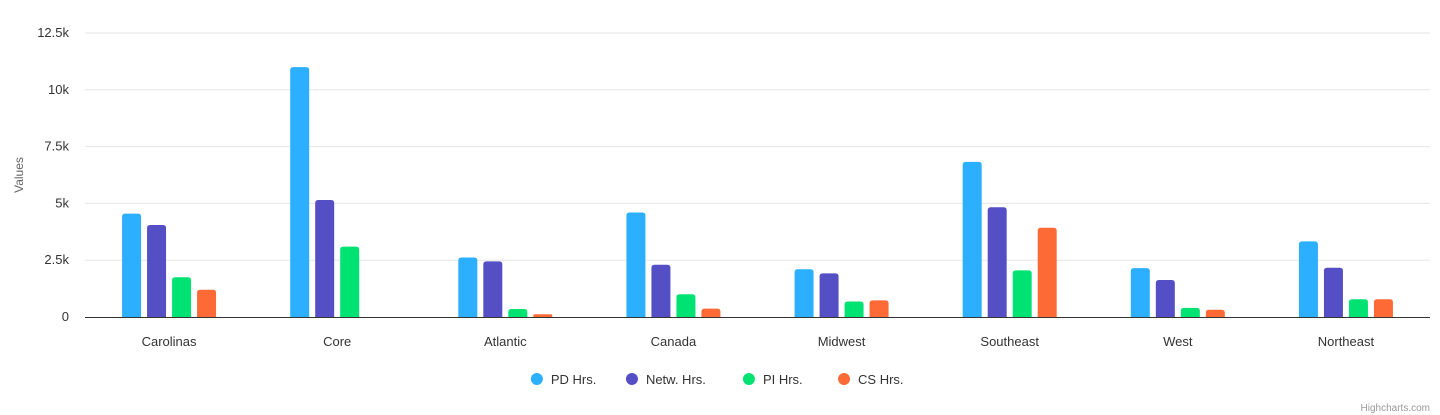 The width and height of the screenshot is (1440, 415). Describe the element at coordinates (574, 379) in the screenshot. I see `legend-label: PD Hrs.` at that location.